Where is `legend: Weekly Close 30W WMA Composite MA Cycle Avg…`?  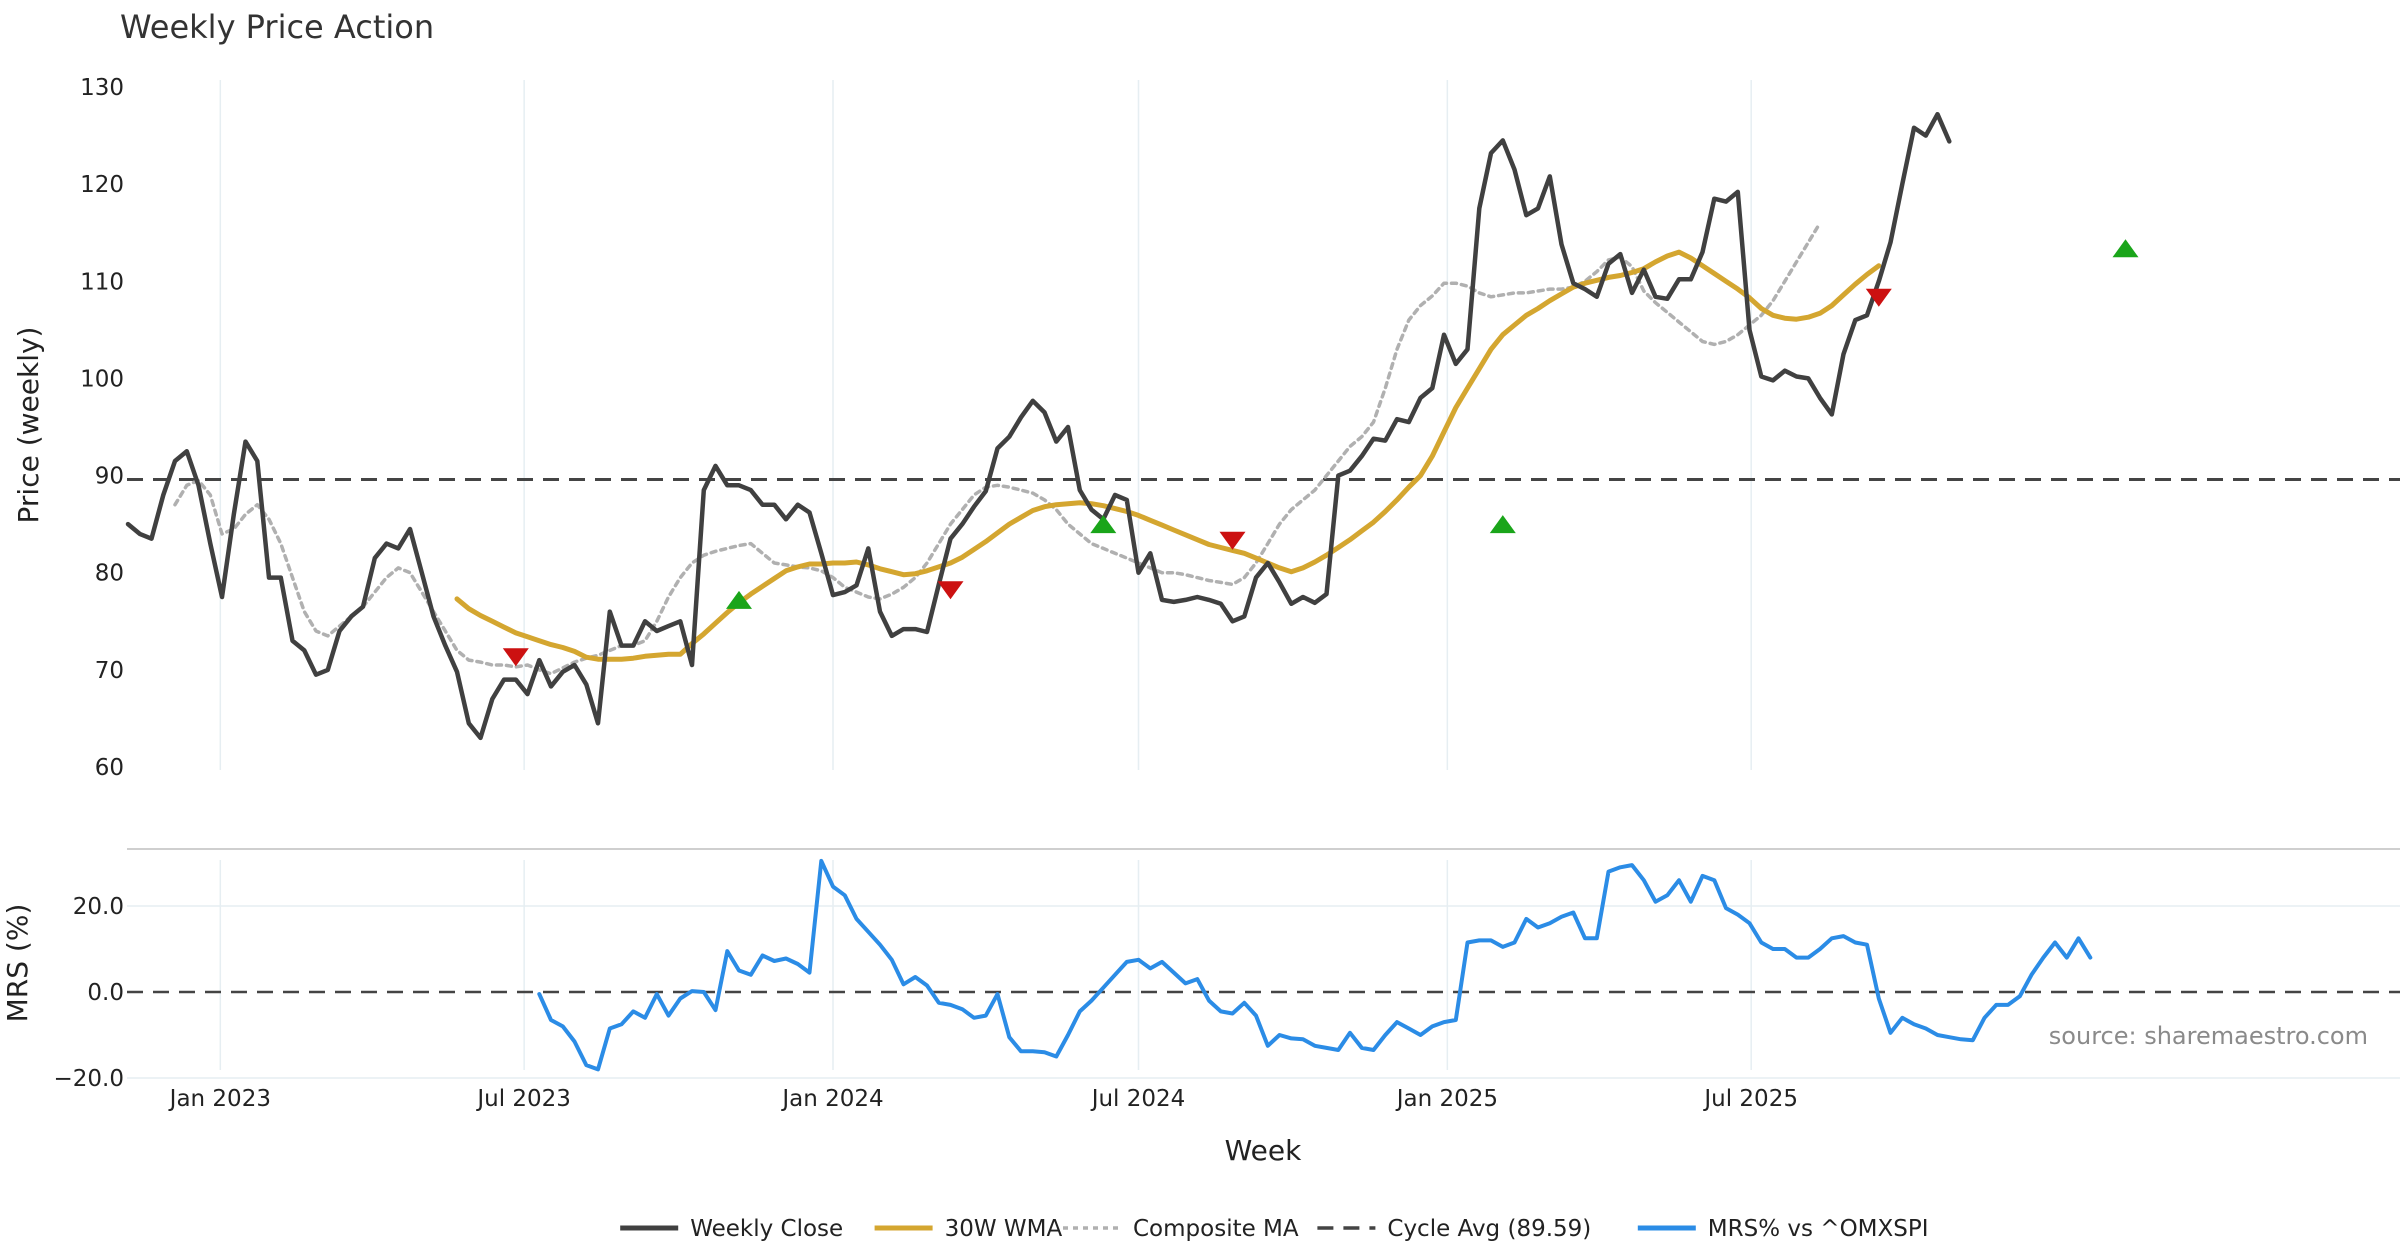
legend: Weekly Close 30W WMA Composite MA Cycle Avg… is located at coordinates (1274, 1229).